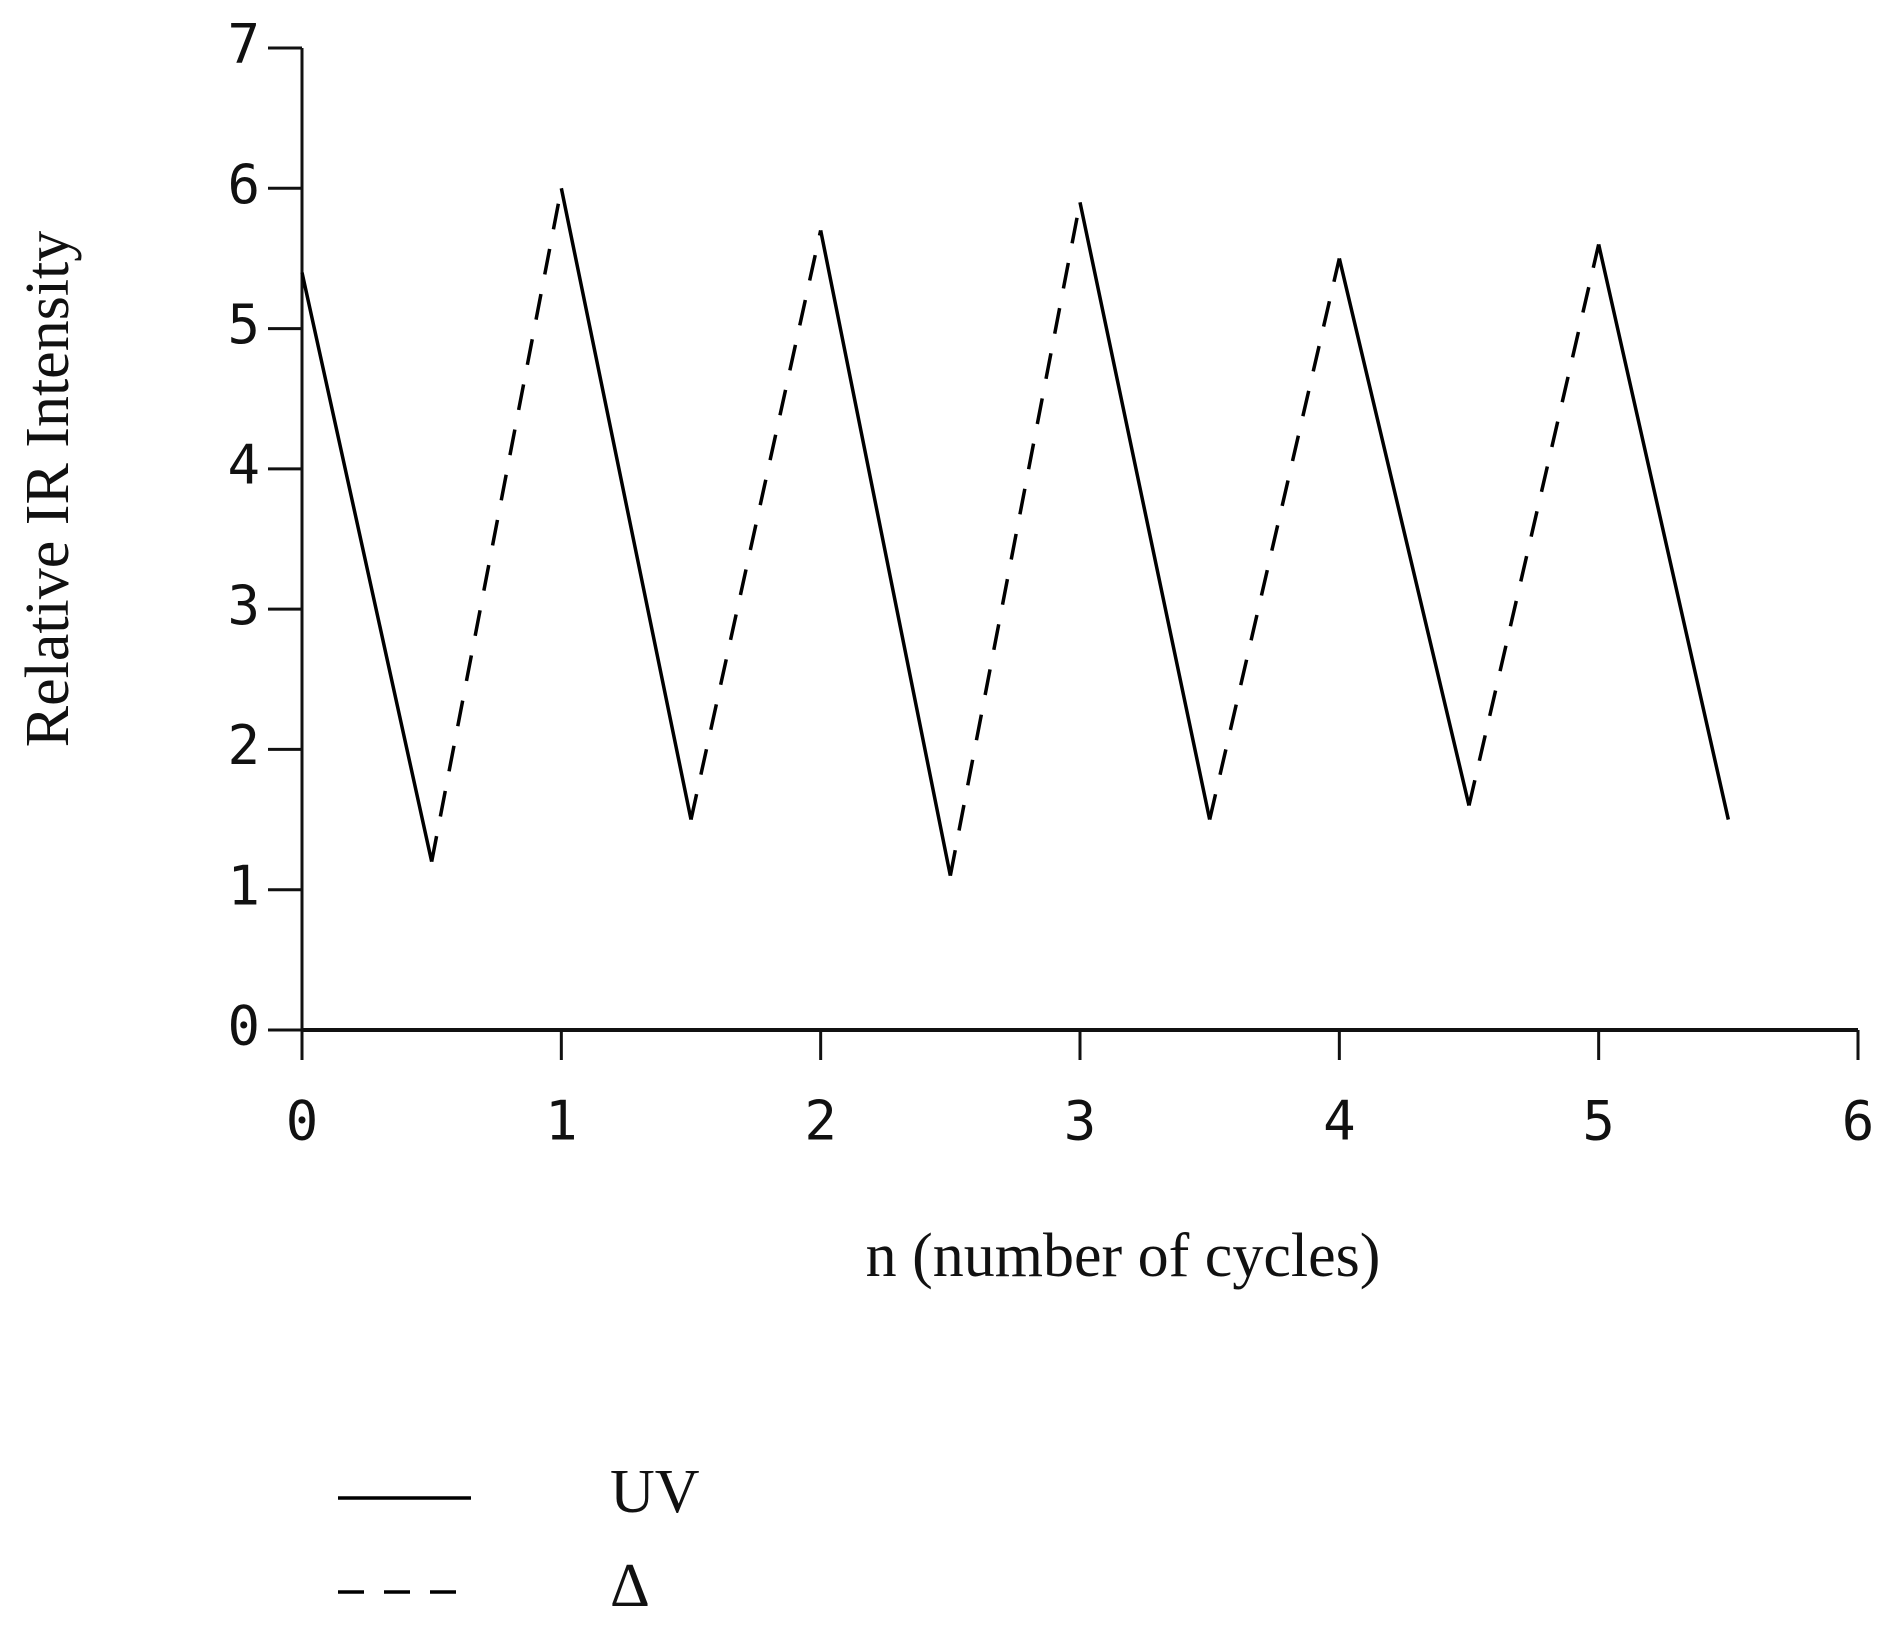 Image resolution: width=1894 pixels, height=1637 pixels. Describe the element at coordinates (655, 1492) in the screenshot. I see `legend-label: UV` at that location.